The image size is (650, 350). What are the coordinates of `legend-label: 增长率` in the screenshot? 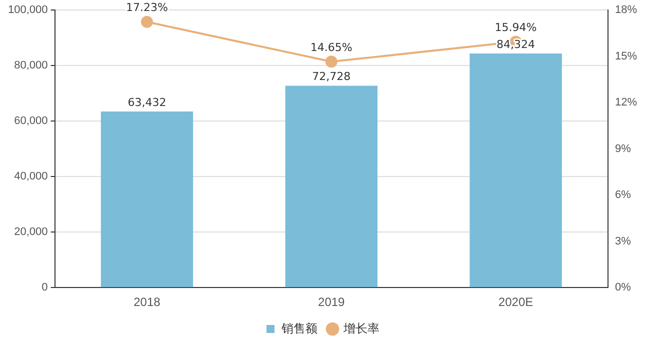 It's located at (361, 328).